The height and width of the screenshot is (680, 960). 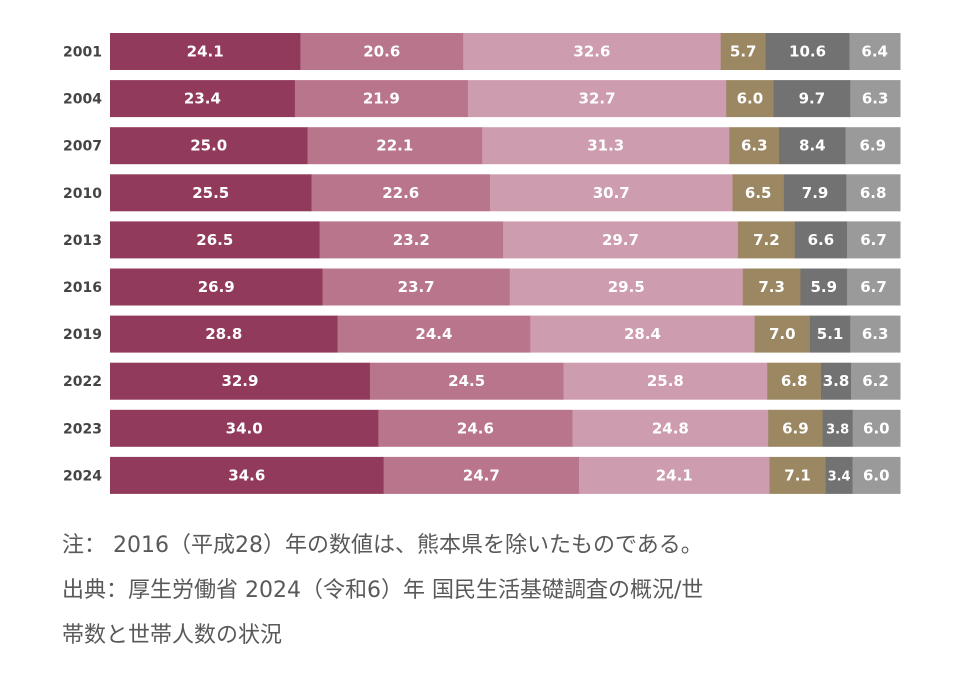 I want to click on category-label: 2013, so click(x=82, y=241).